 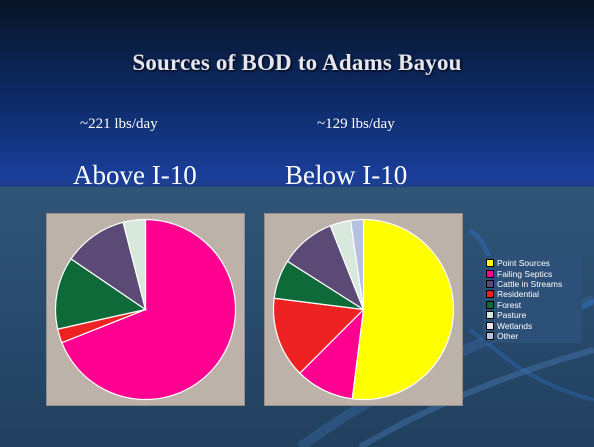 What do you see at coordinates (512, 315) in the screenshot?
I see `legend-label: Pasture` at bounding box center [512, 315].